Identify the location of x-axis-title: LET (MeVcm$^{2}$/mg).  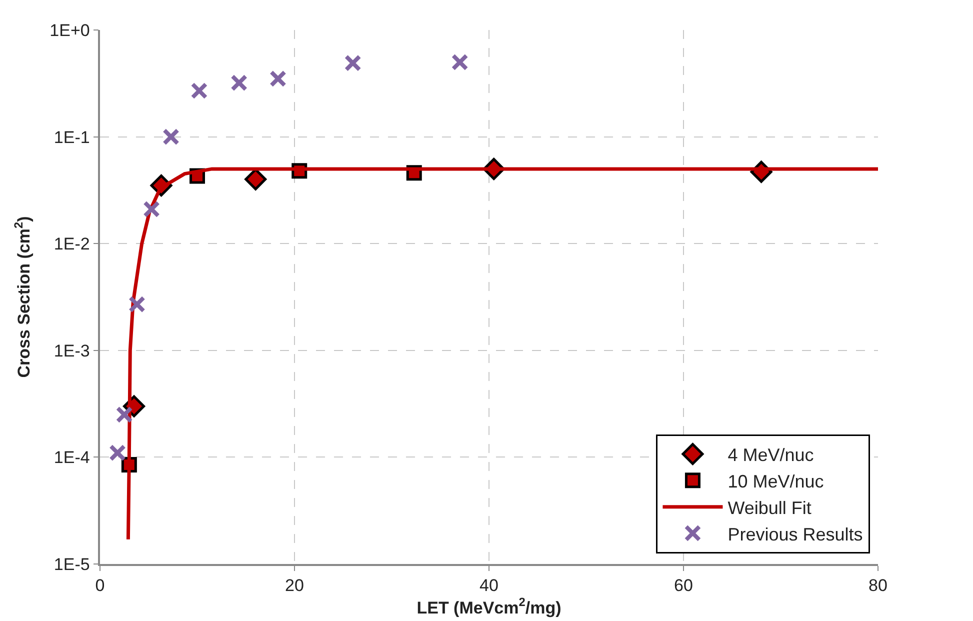
(489, 606).